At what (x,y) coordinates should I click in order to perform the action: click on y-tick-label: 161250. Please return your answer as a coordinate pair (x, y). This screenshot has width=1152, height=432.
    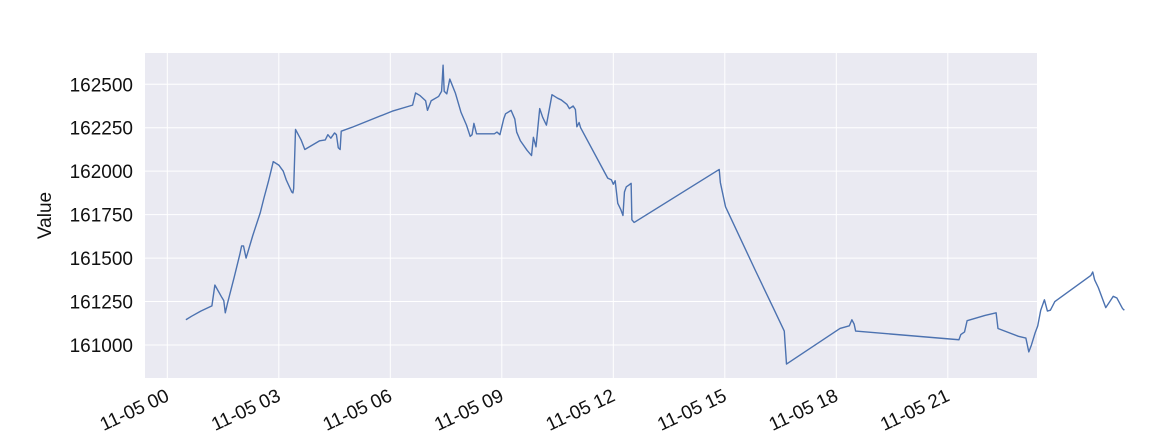
    Looking at the image, I should click on (101, 303).